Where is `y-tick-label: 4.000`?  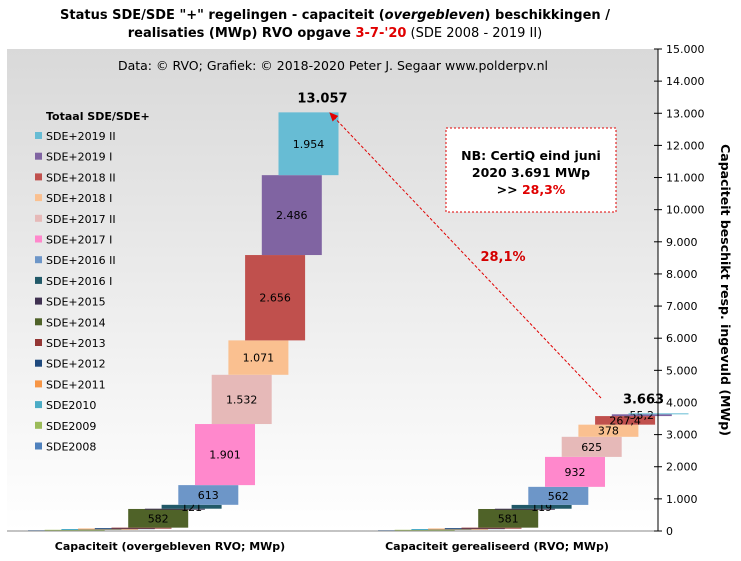
y-tick-label: 4.000 is located at coordinates (682, 402).